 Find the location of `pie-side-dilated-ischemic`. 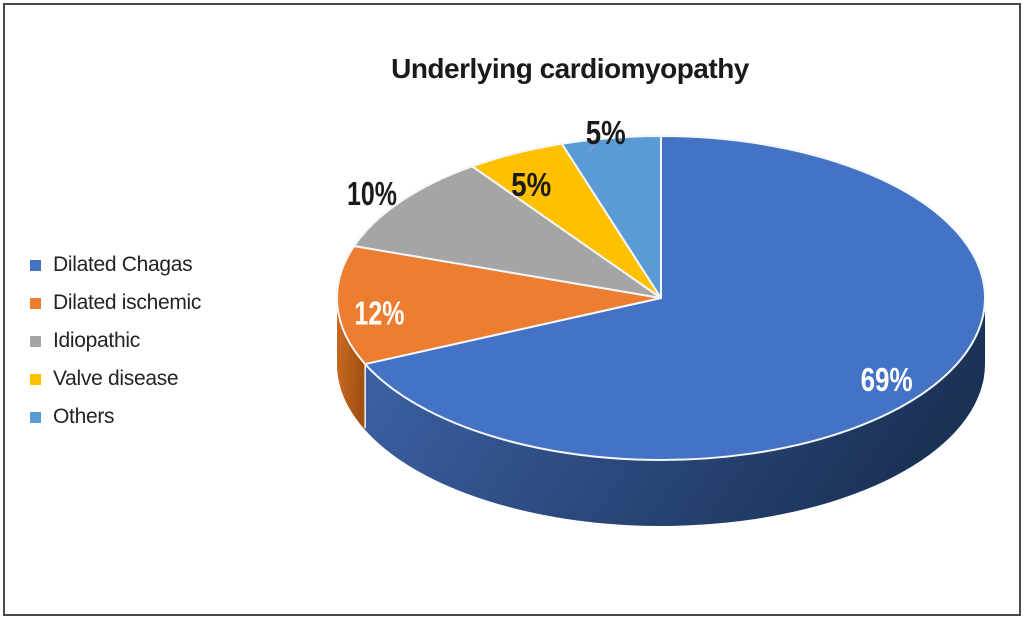

pie-side-dilated-ischemic is located at coordinates (351, 364).